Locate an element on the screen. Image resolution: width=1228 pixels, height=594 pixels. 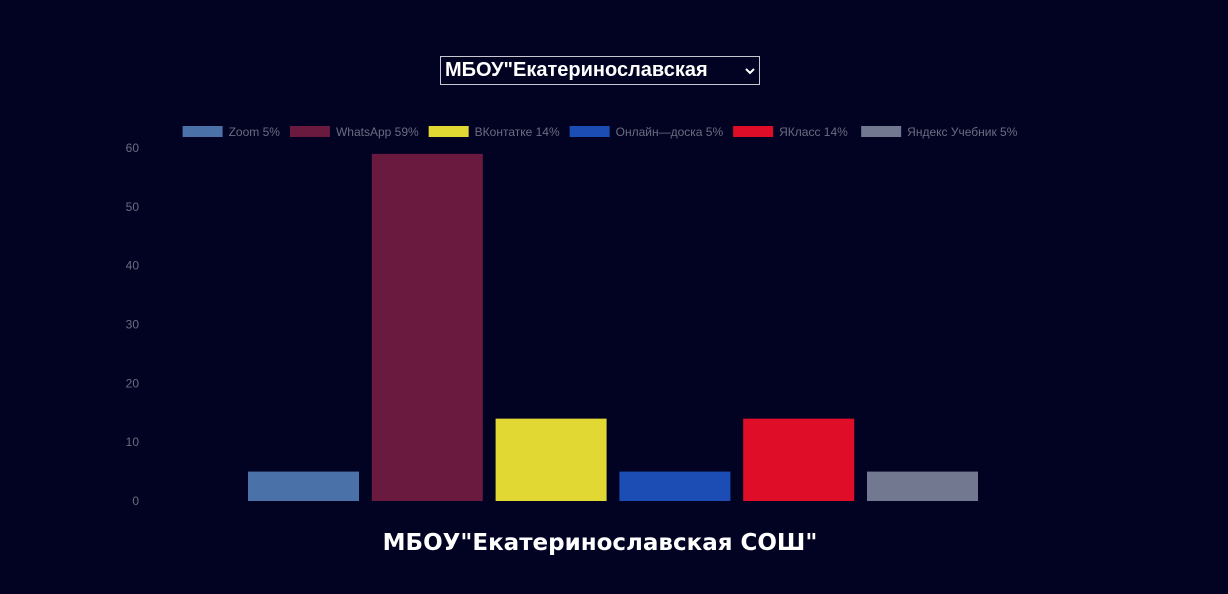
y-tick-label: 60 is located at coordinates (133, 148).